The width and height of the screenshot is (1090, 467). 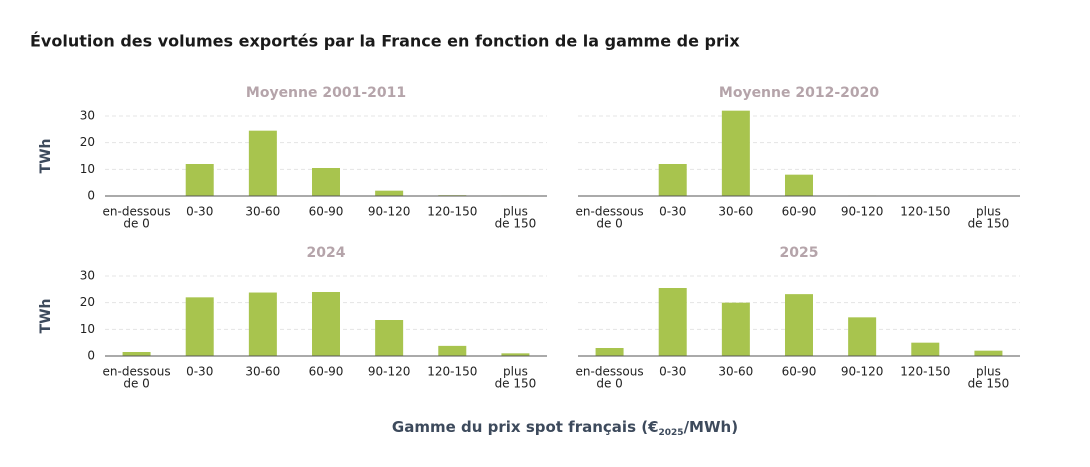 I want to click on panel-title: 2024, so click(x=326, y=253).